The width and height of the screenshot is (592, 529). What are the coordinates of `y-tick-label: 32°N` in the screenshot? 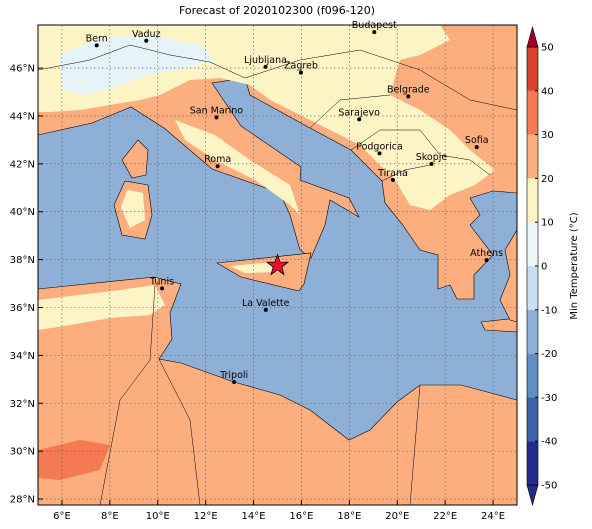 It's located at (22, 404).